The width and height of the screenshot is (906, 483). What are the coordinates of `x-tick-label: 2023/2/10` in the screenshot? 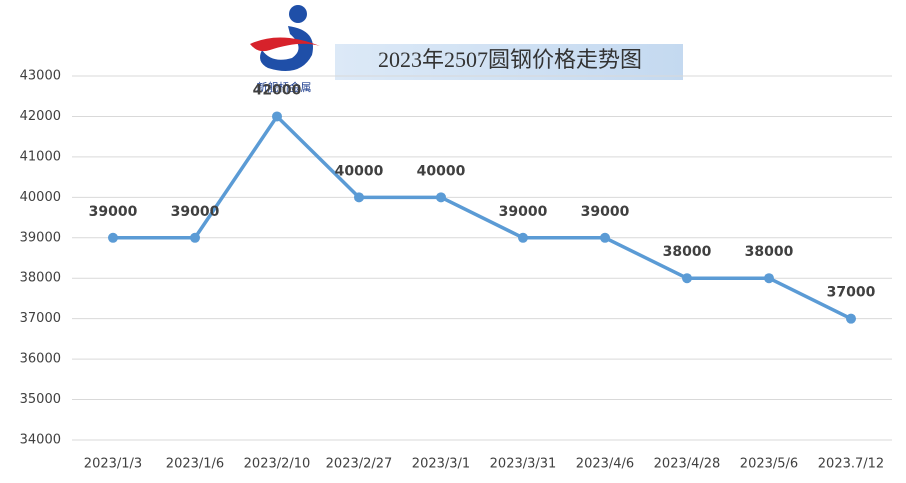 It's located at (277, 464).